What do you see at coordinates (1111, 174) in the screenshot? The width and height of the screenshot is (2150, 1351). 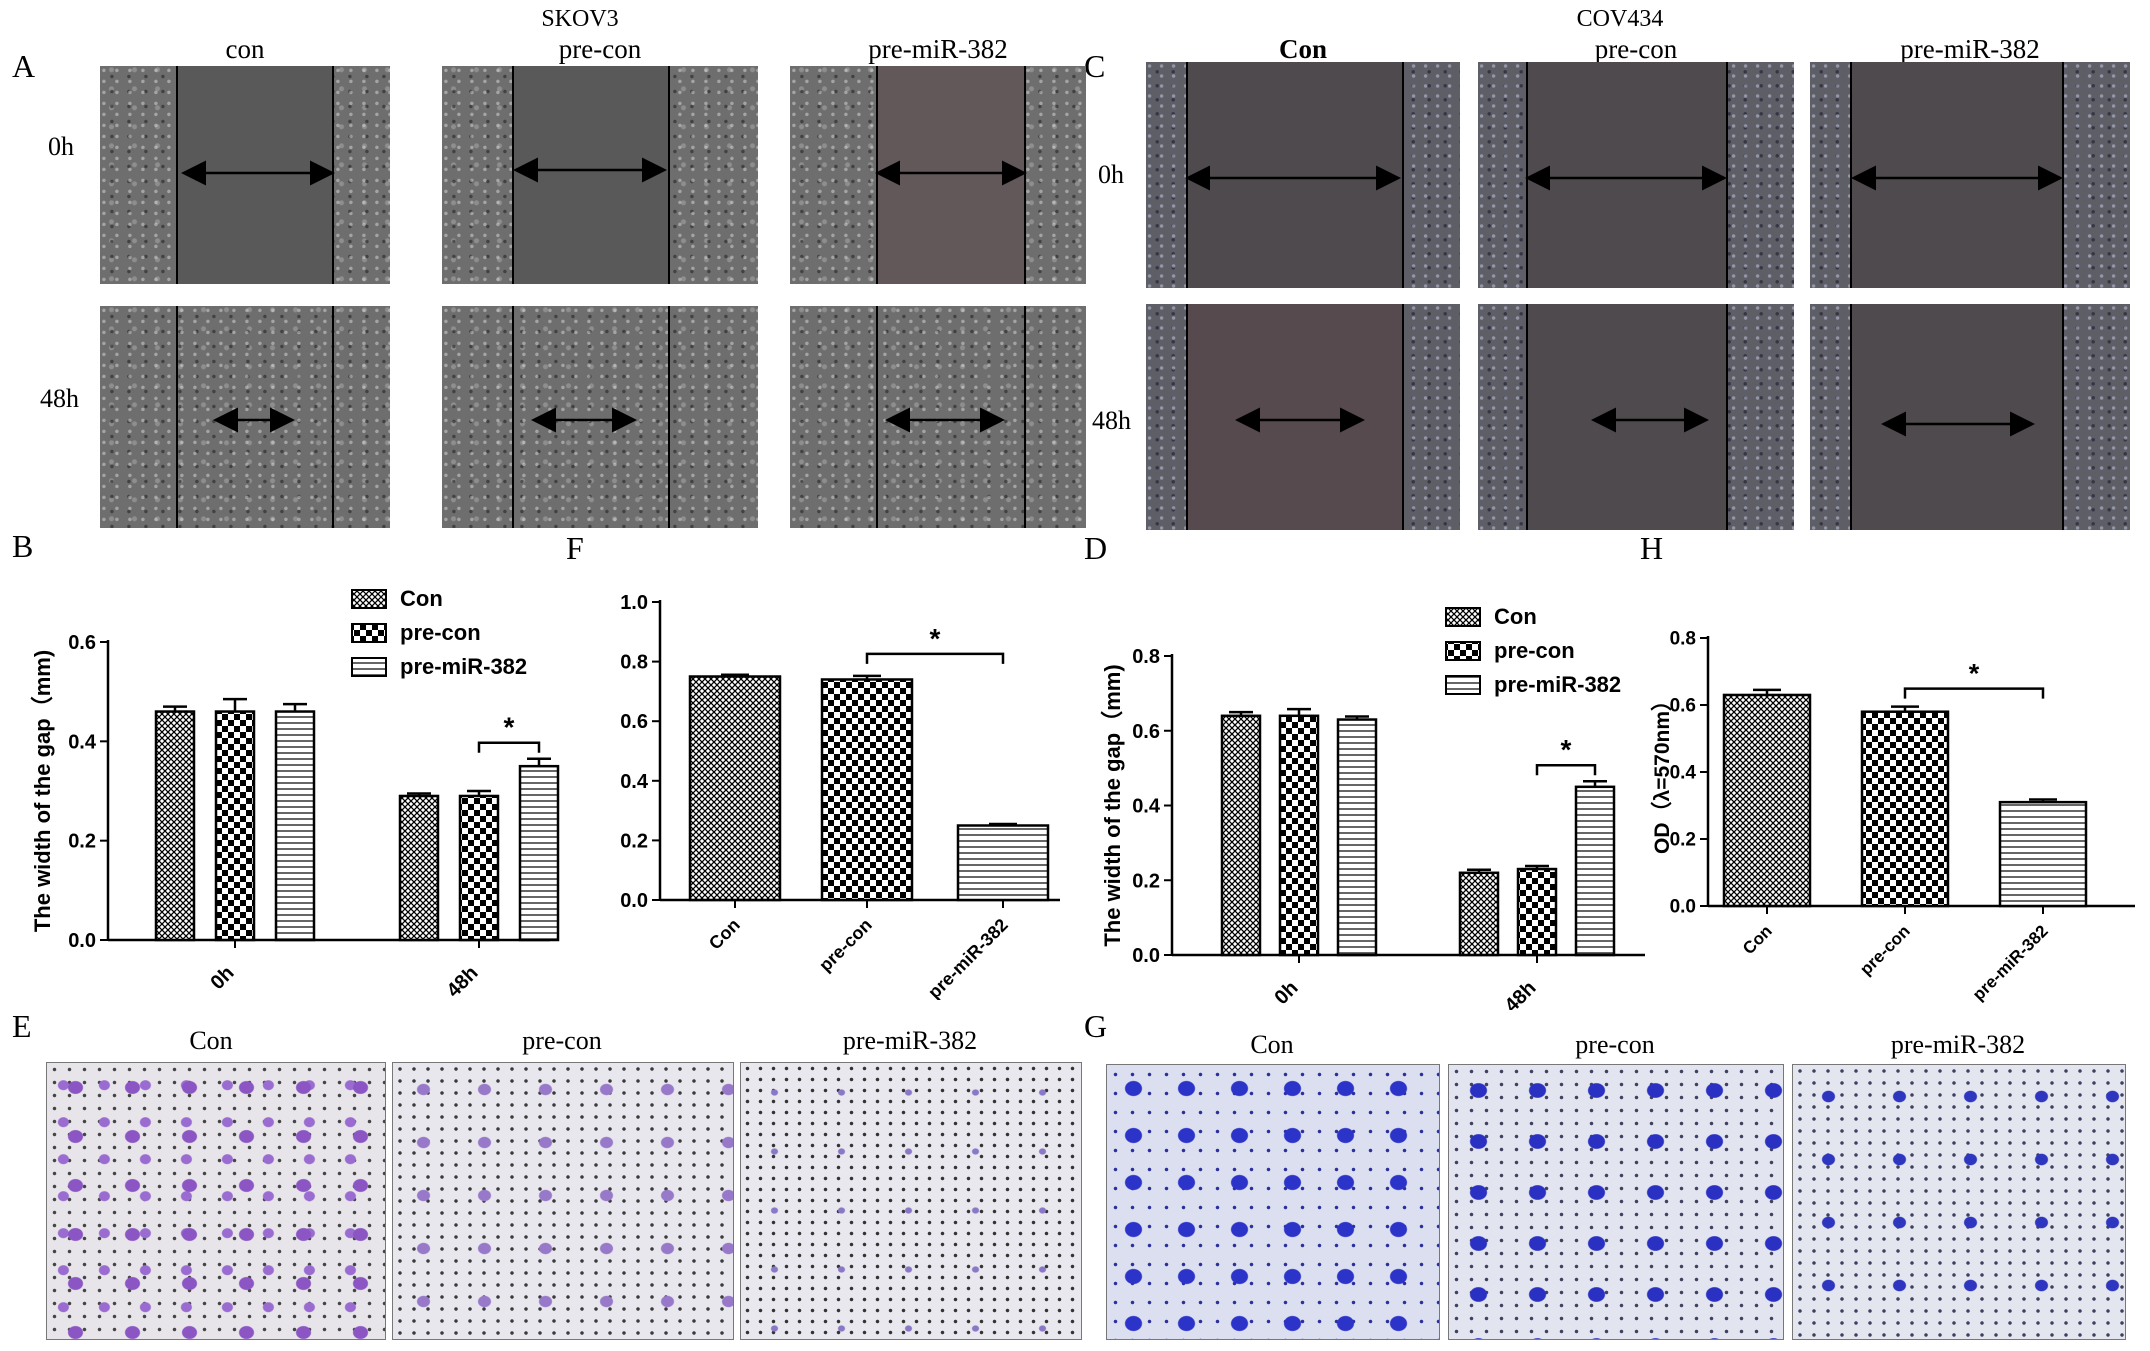 I see `row-label-c-0h: 0h` at bounding box center [1111, 174].